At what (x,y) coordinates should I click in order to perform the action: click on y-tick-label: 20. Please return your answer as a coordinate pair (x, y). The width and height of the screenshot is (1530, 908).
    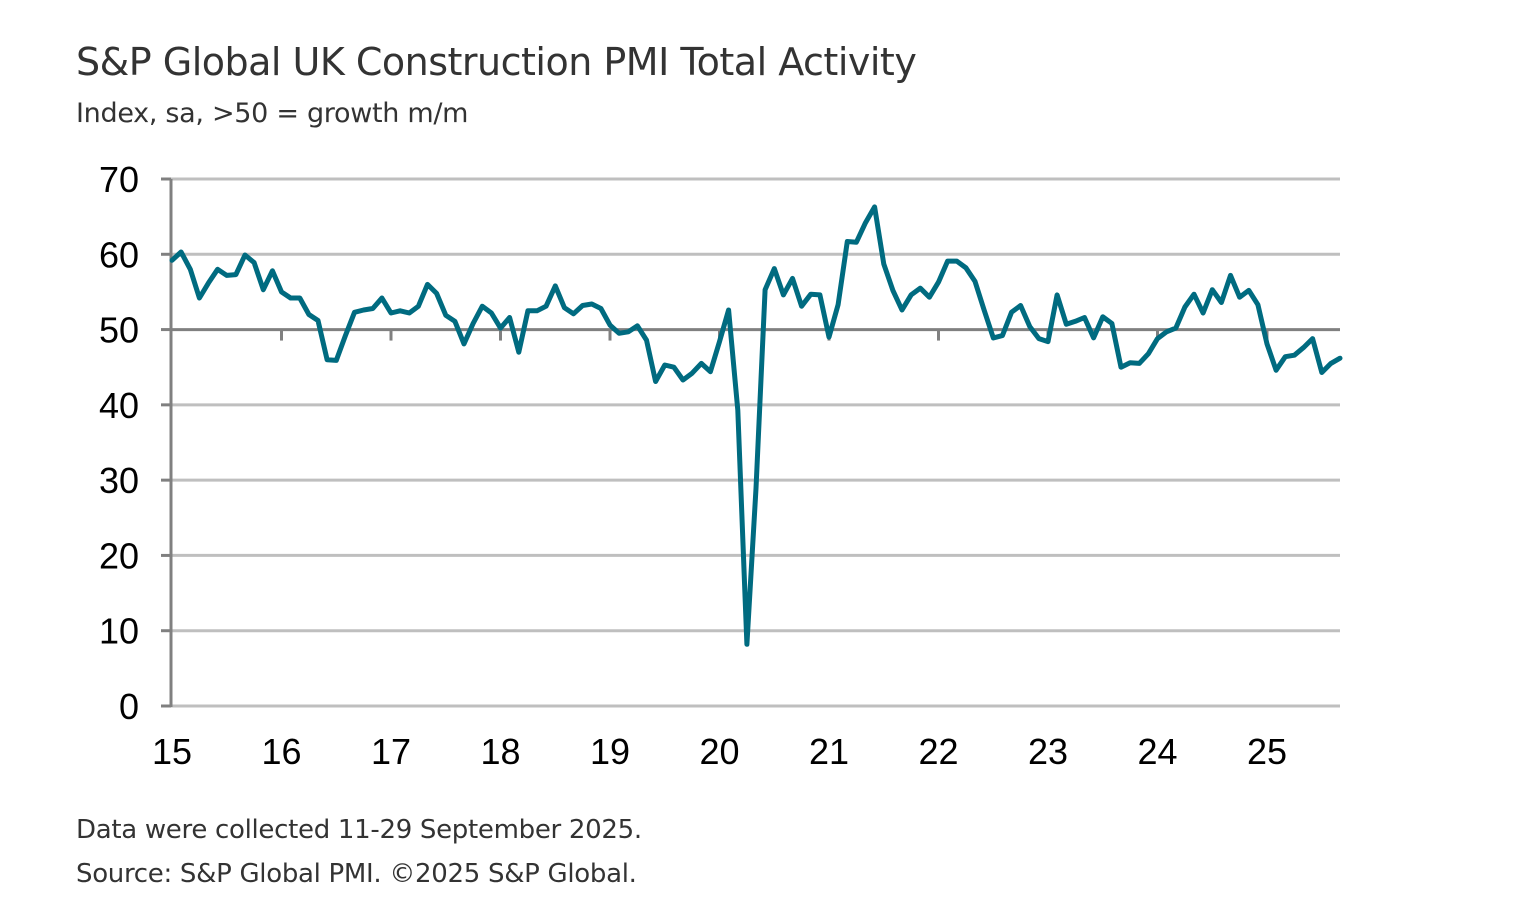
    Looking at the image, I should click on (119, 555).